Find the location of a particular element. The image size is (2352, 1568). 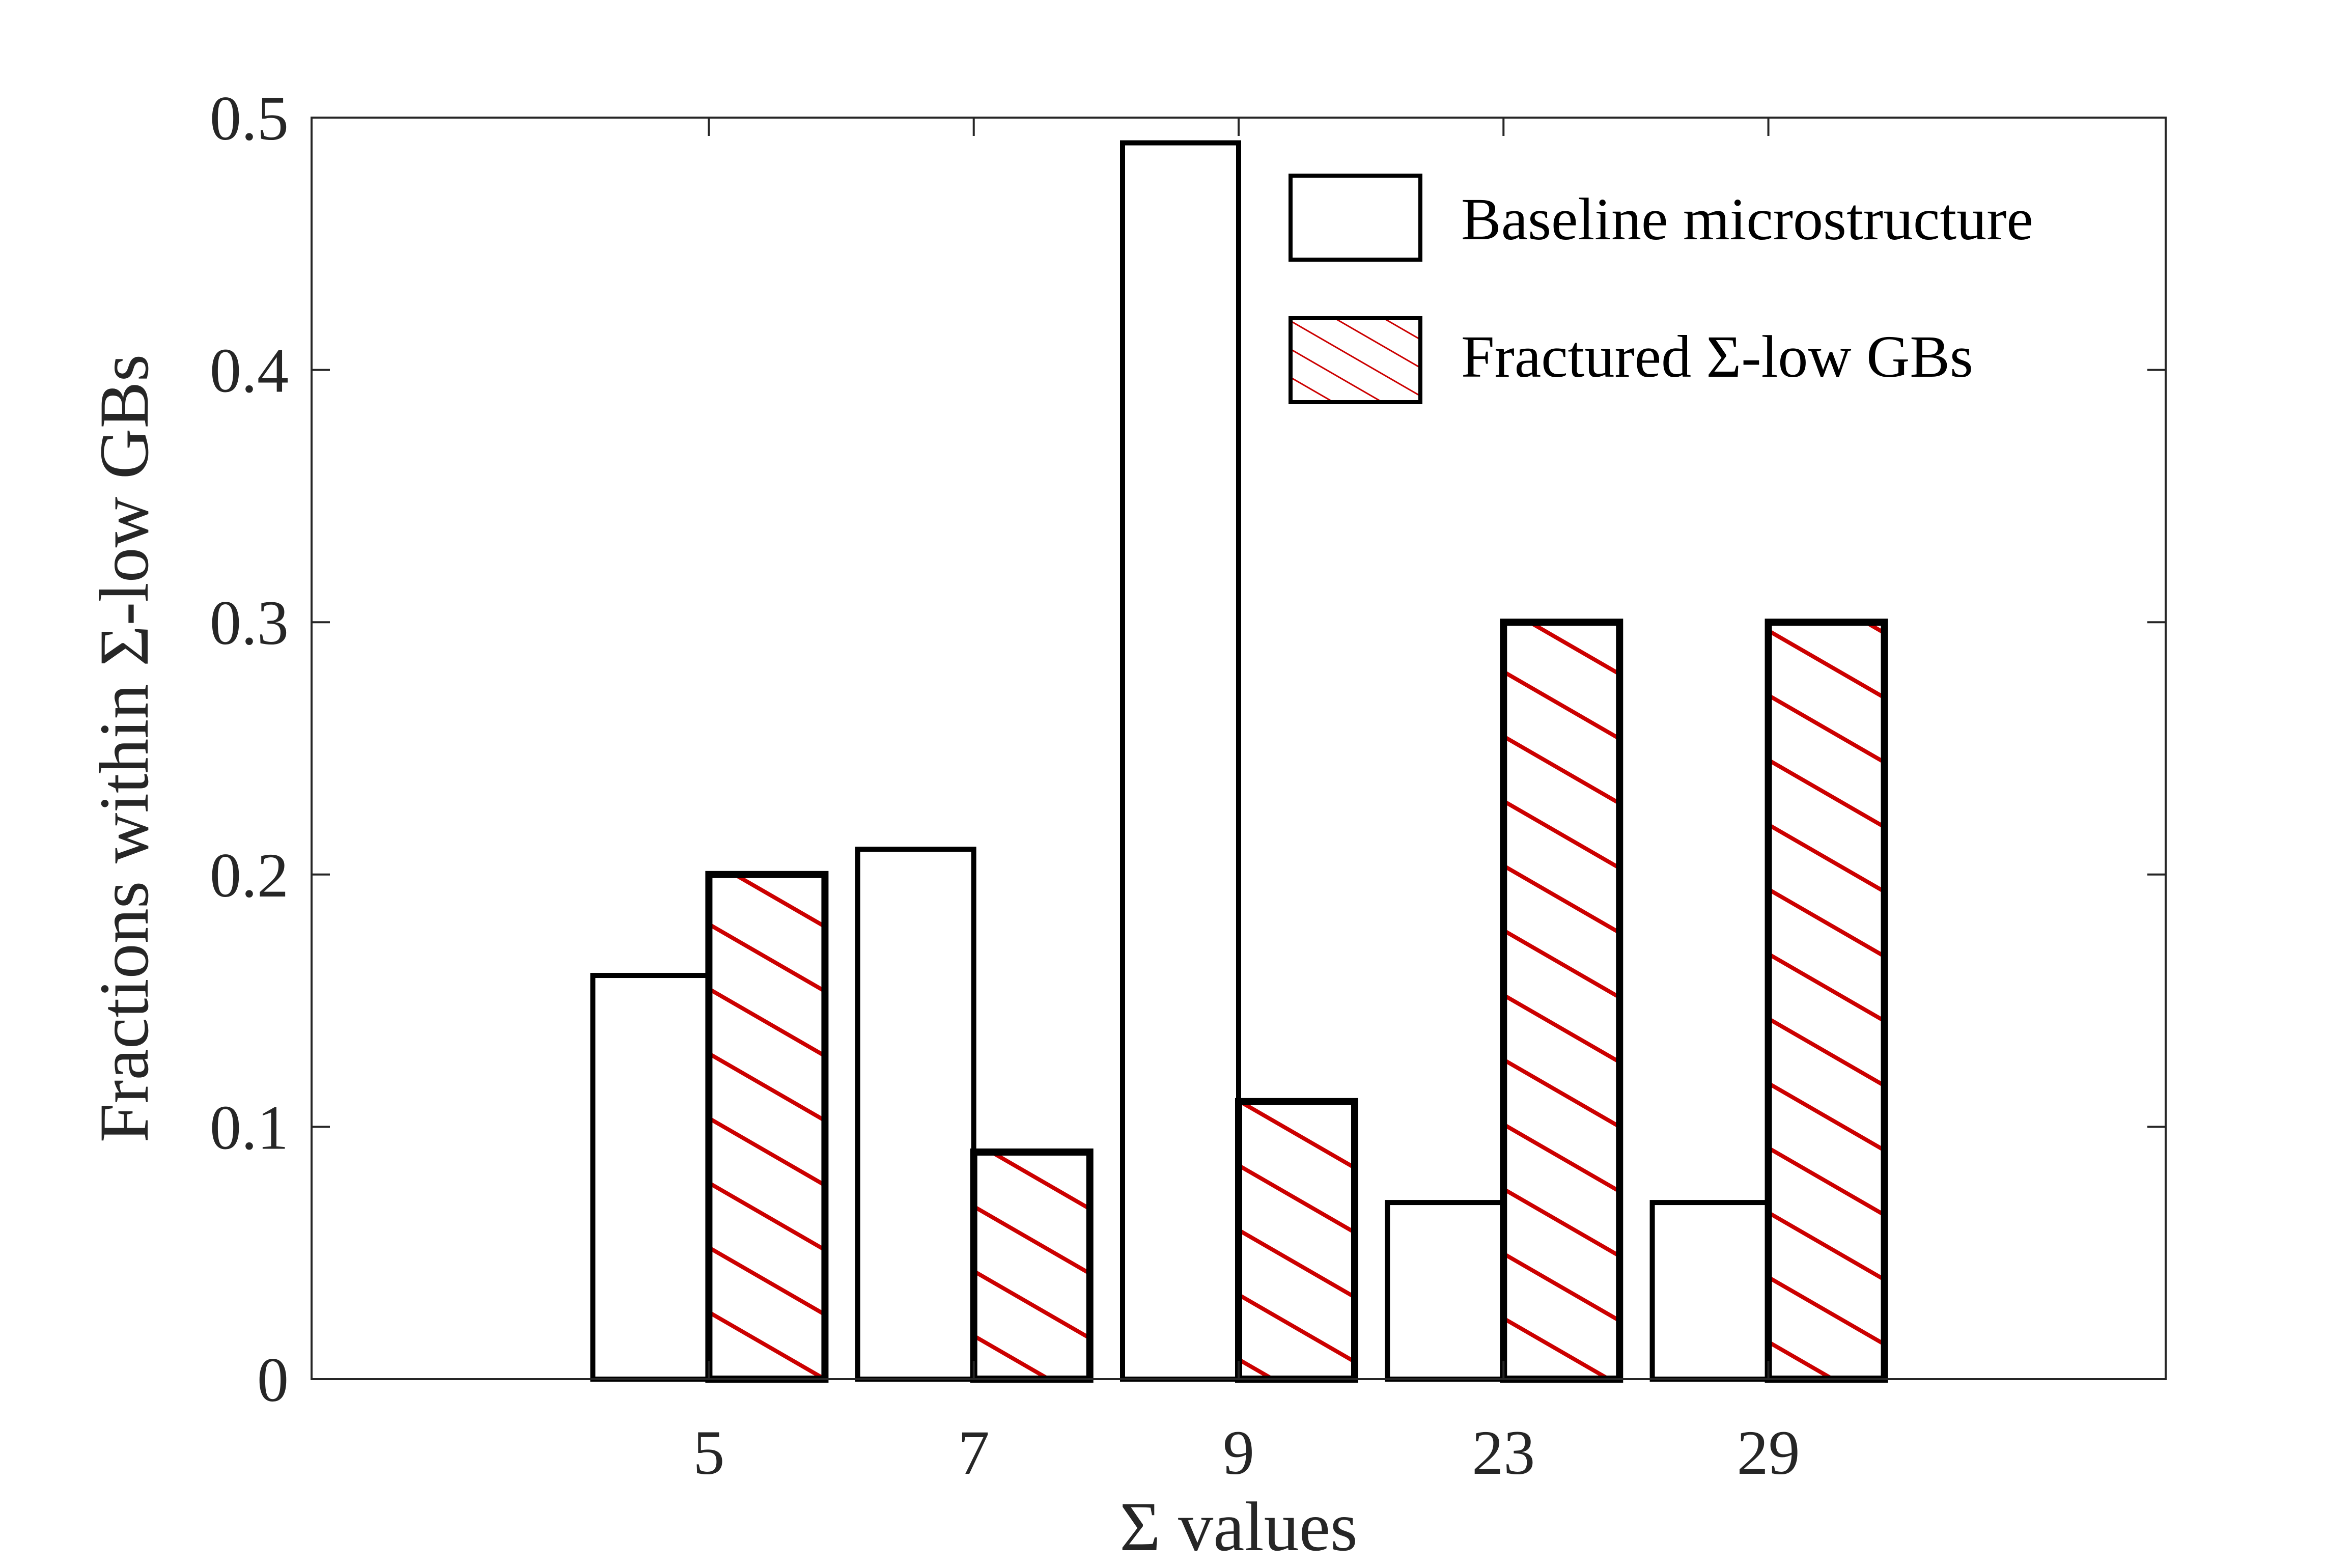

x-tick-label: 29 is located at coordinates (1768, 1453).